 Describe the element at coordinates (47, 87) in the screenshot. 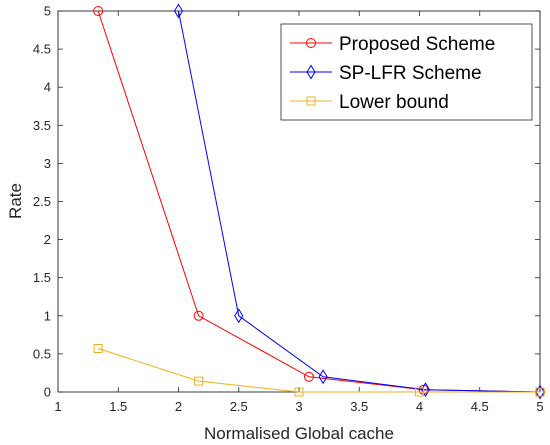

I see `y-tick-label: 4` at that location.